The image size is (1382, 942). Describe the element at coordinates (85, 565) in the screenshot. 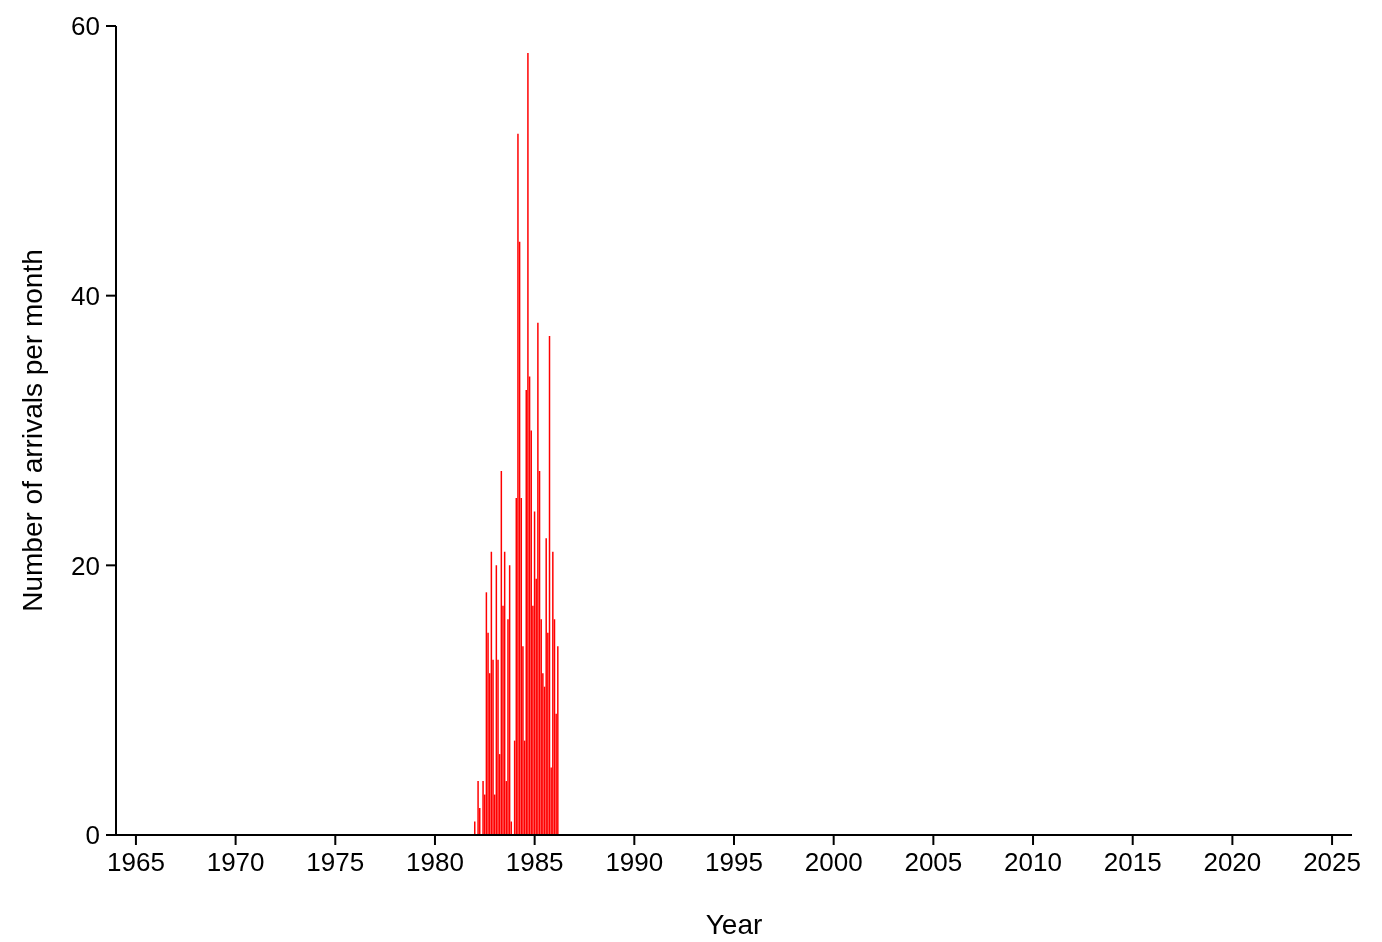

I see `y-tick-label: 20` at that location.